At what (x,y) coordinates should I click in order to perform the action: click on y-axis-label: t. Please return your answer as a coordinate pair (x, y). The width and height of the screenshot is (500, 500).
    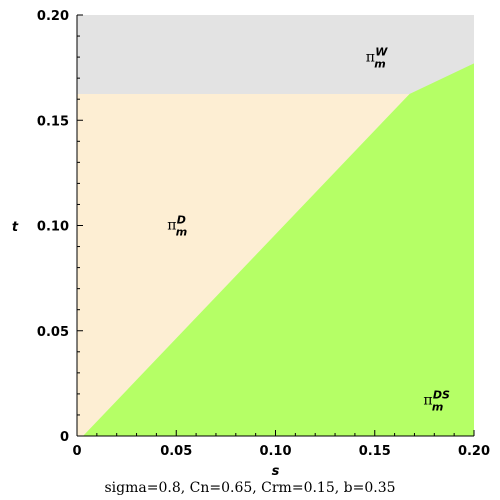
    Looking at the image, I should click on (15, 227).